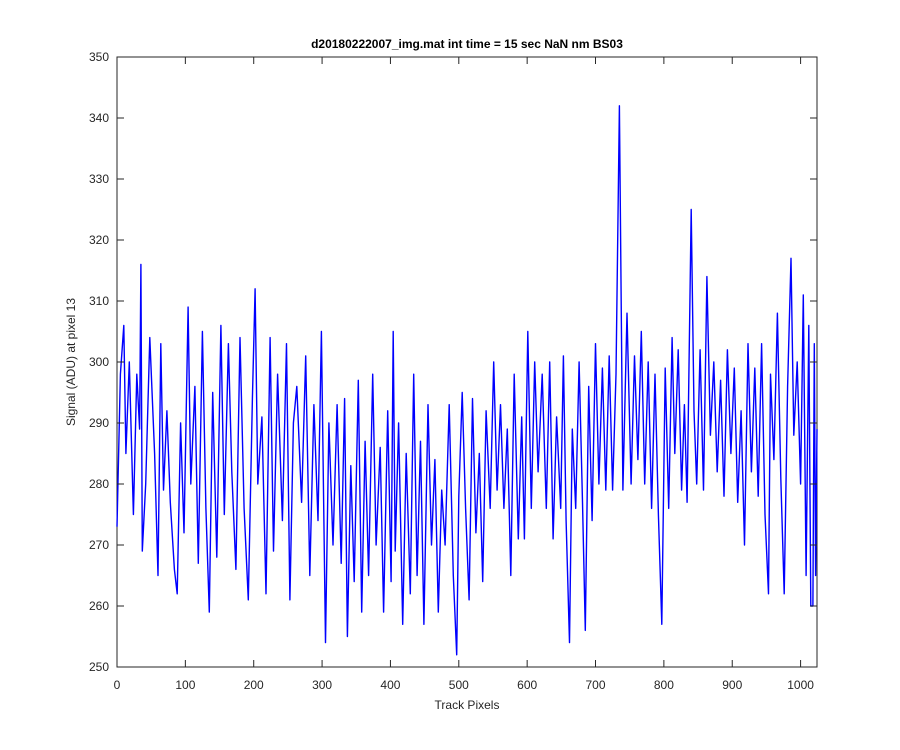 Image resolution: width=900 pixels, height=750 pixels. I want to click on x-tick-label: 300, so click(322, 685).